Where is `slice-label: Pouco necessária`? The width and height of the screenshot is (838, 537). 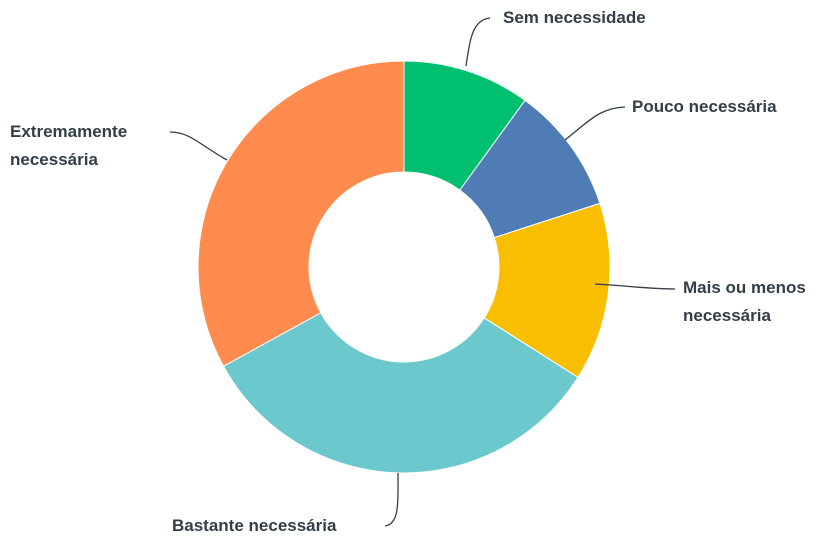
slice-label: Pouco necessária is located at coordinates (704, 106).